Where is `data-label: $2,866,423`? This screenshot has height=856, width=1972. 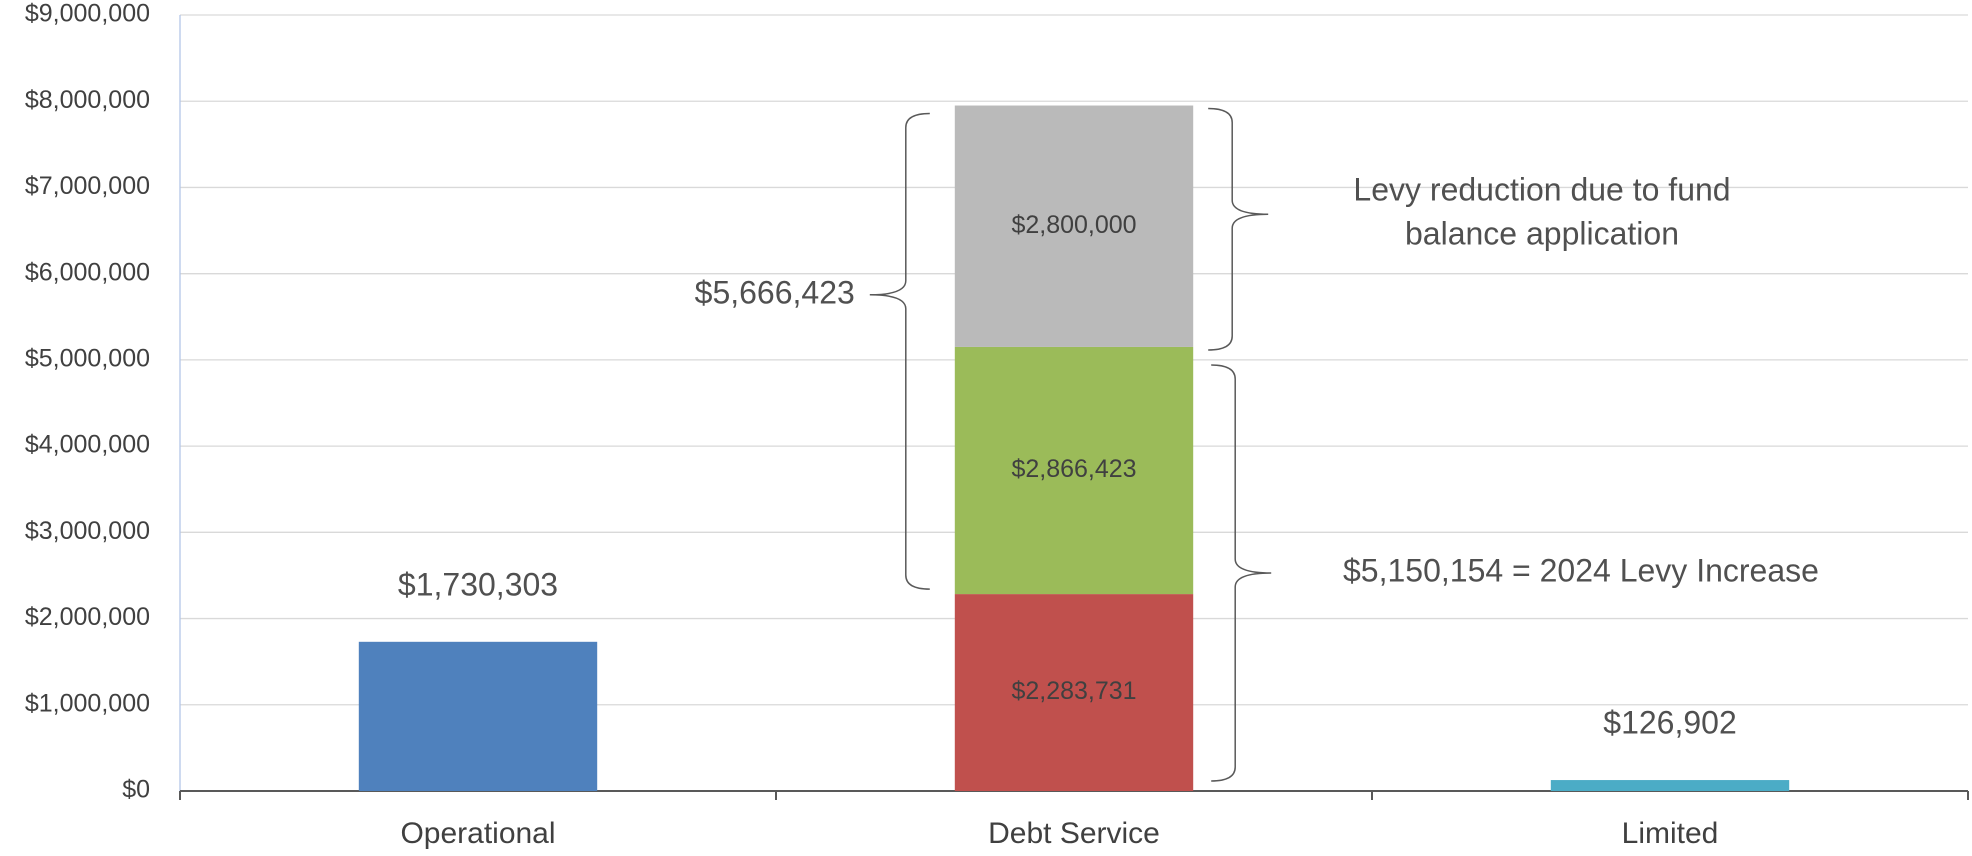
data-label: $2,866,423 is located at coordinates (1073, 469).